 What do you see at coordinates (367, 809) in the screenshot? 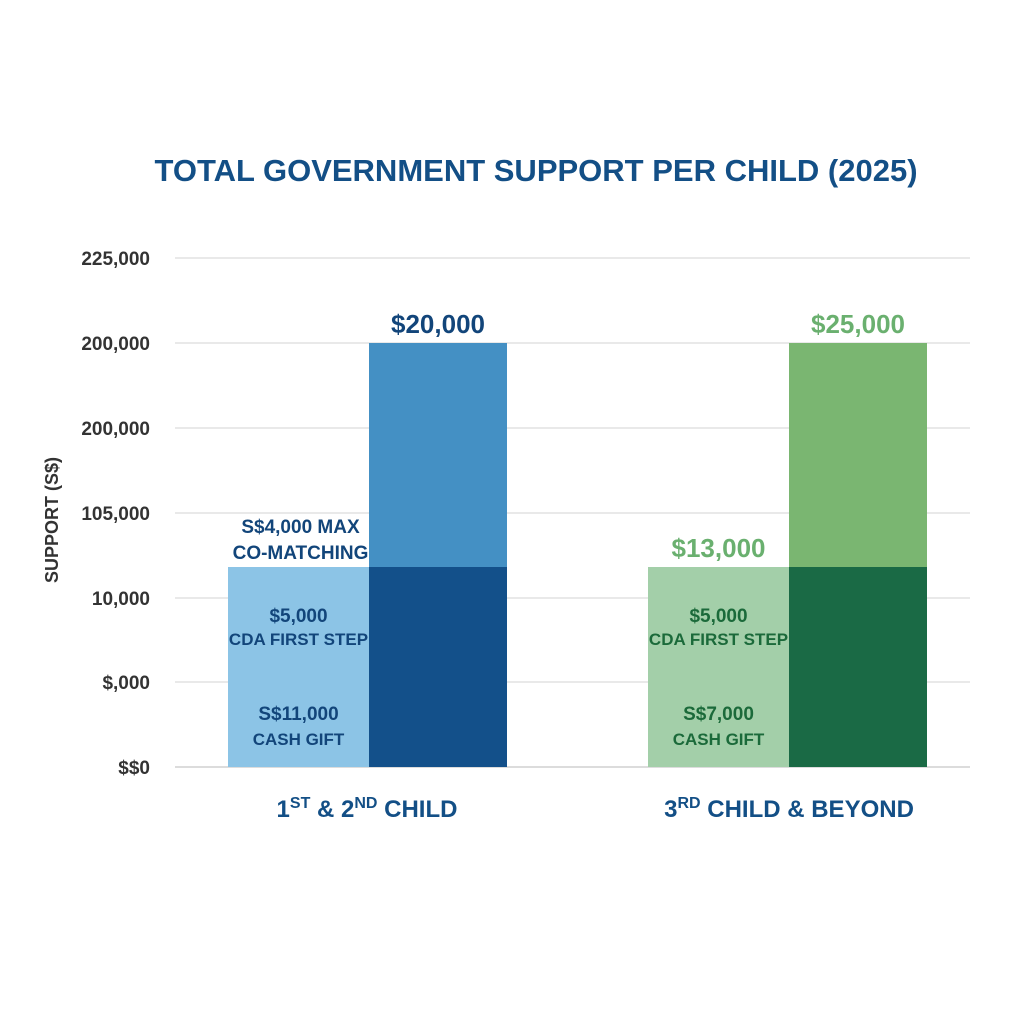
I see `x-category-label: 1ST & 2ND CHILD` at bounding box center [367, 809].